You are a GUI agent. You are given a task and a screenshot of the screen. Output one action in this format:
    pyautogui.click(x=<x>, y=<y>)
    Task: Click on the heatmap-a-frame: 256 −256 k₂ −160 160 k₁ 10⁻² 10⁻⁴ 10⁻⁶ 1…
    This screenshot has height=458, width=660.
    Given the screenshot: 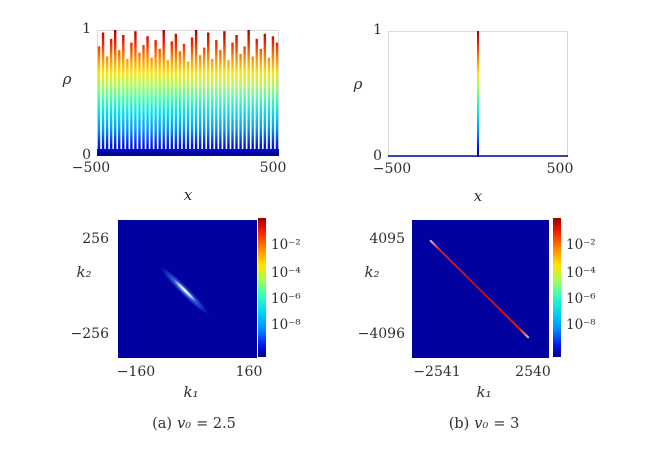 What is the action you would take?
    pyautogui.click(x=186, y=309)
    